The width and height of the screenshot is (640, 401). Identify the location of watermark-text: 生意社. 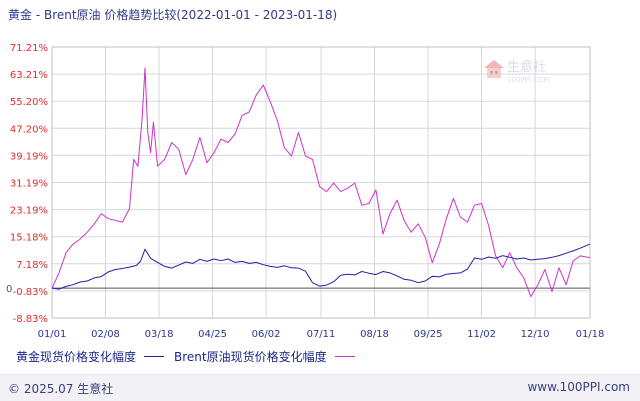
(526, 67).